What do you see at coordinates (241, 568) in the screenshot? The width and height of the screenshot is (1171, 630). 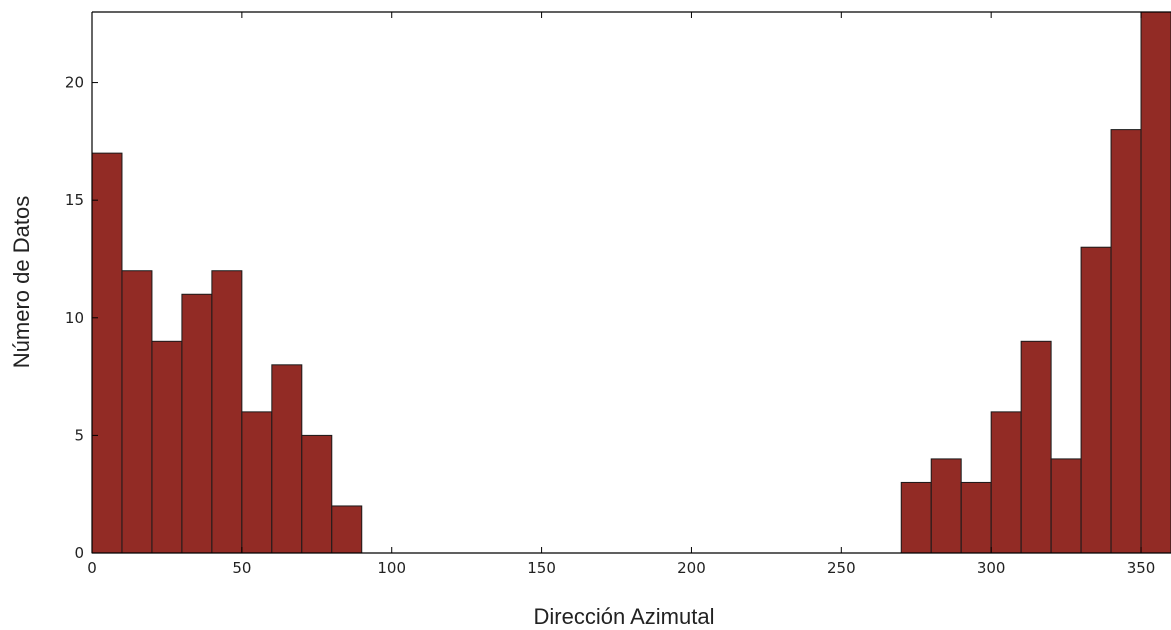 I see `x-tick-label: 50` at bounding box center [241, 568].